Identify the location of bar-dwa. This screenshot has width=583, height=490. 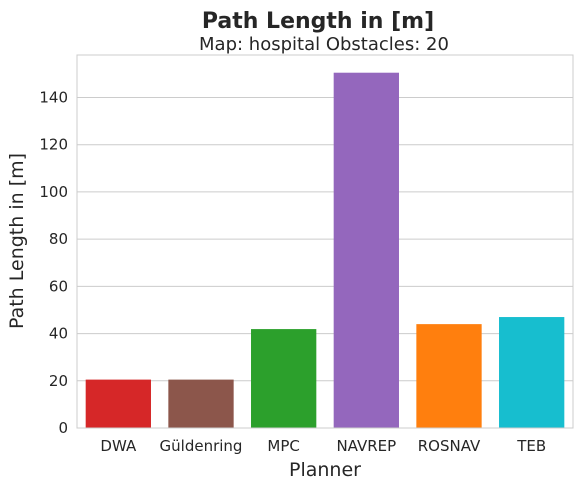
(118, 403).